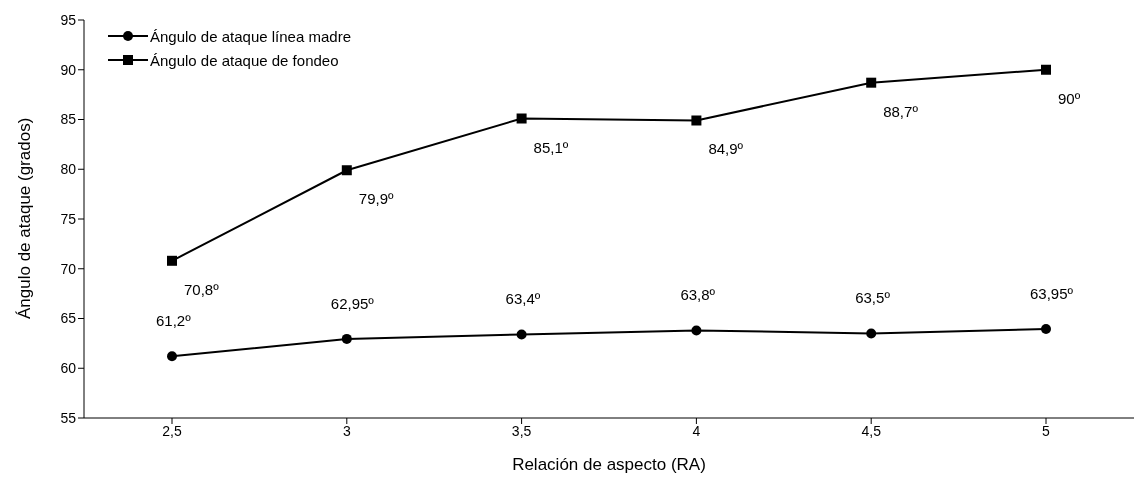 The image size is (1146, 492). Describe the element at coordinates (68, 417) in the screenshot. I see `y-tick-label: 55` at that location.